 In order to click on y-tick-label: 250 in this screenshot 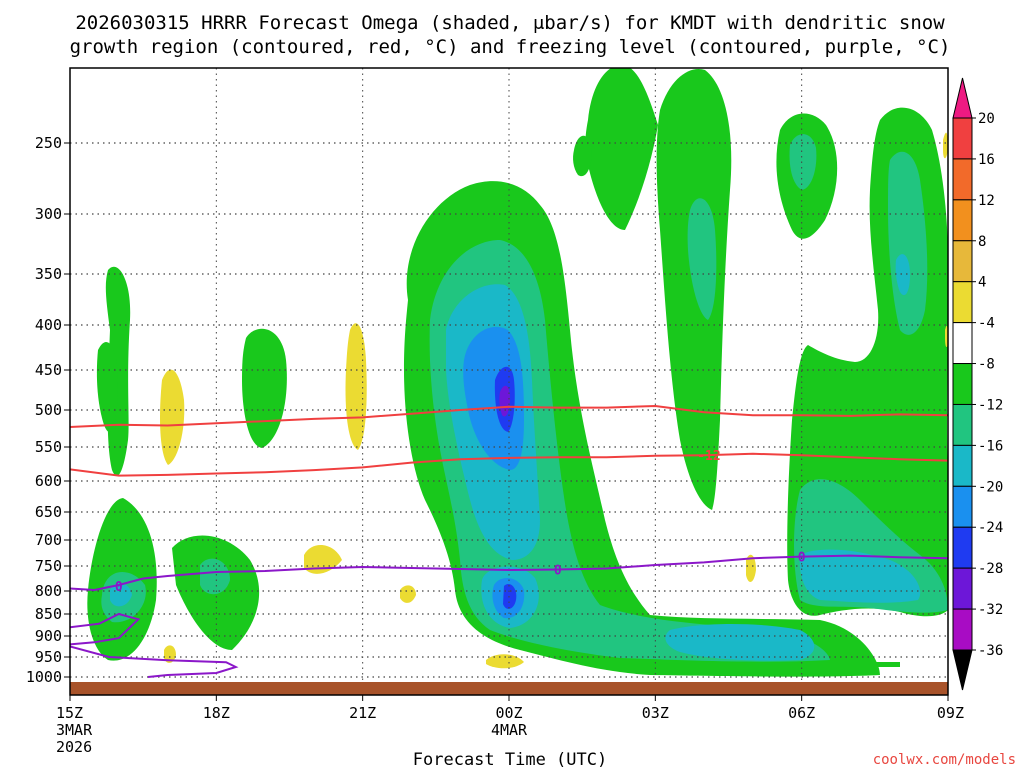, I will do `click(48, 143)`.